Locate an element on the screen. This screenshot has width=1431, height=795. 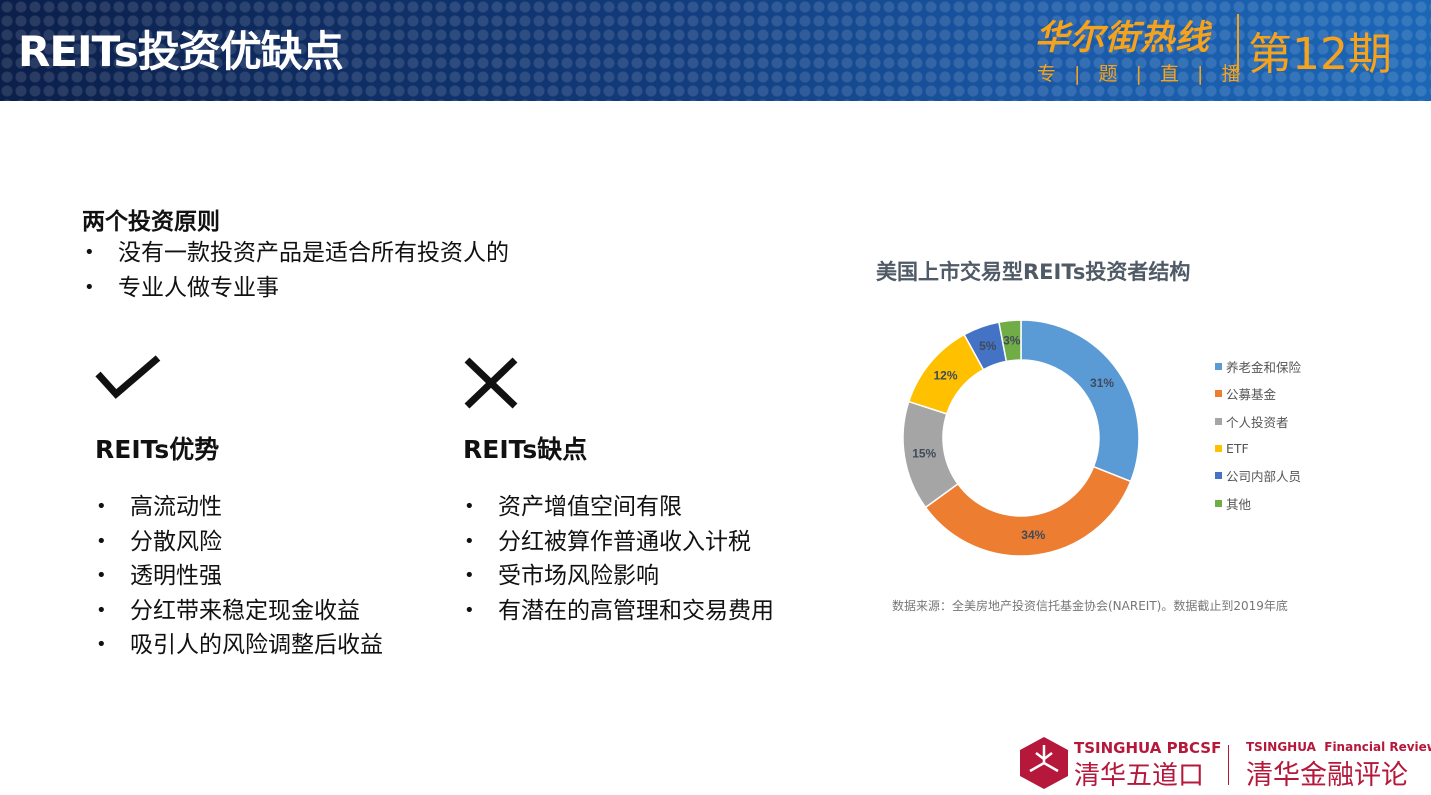
brand-sub: 专 | 题 | 直 | 播 is located at coordinates (1142, 74).